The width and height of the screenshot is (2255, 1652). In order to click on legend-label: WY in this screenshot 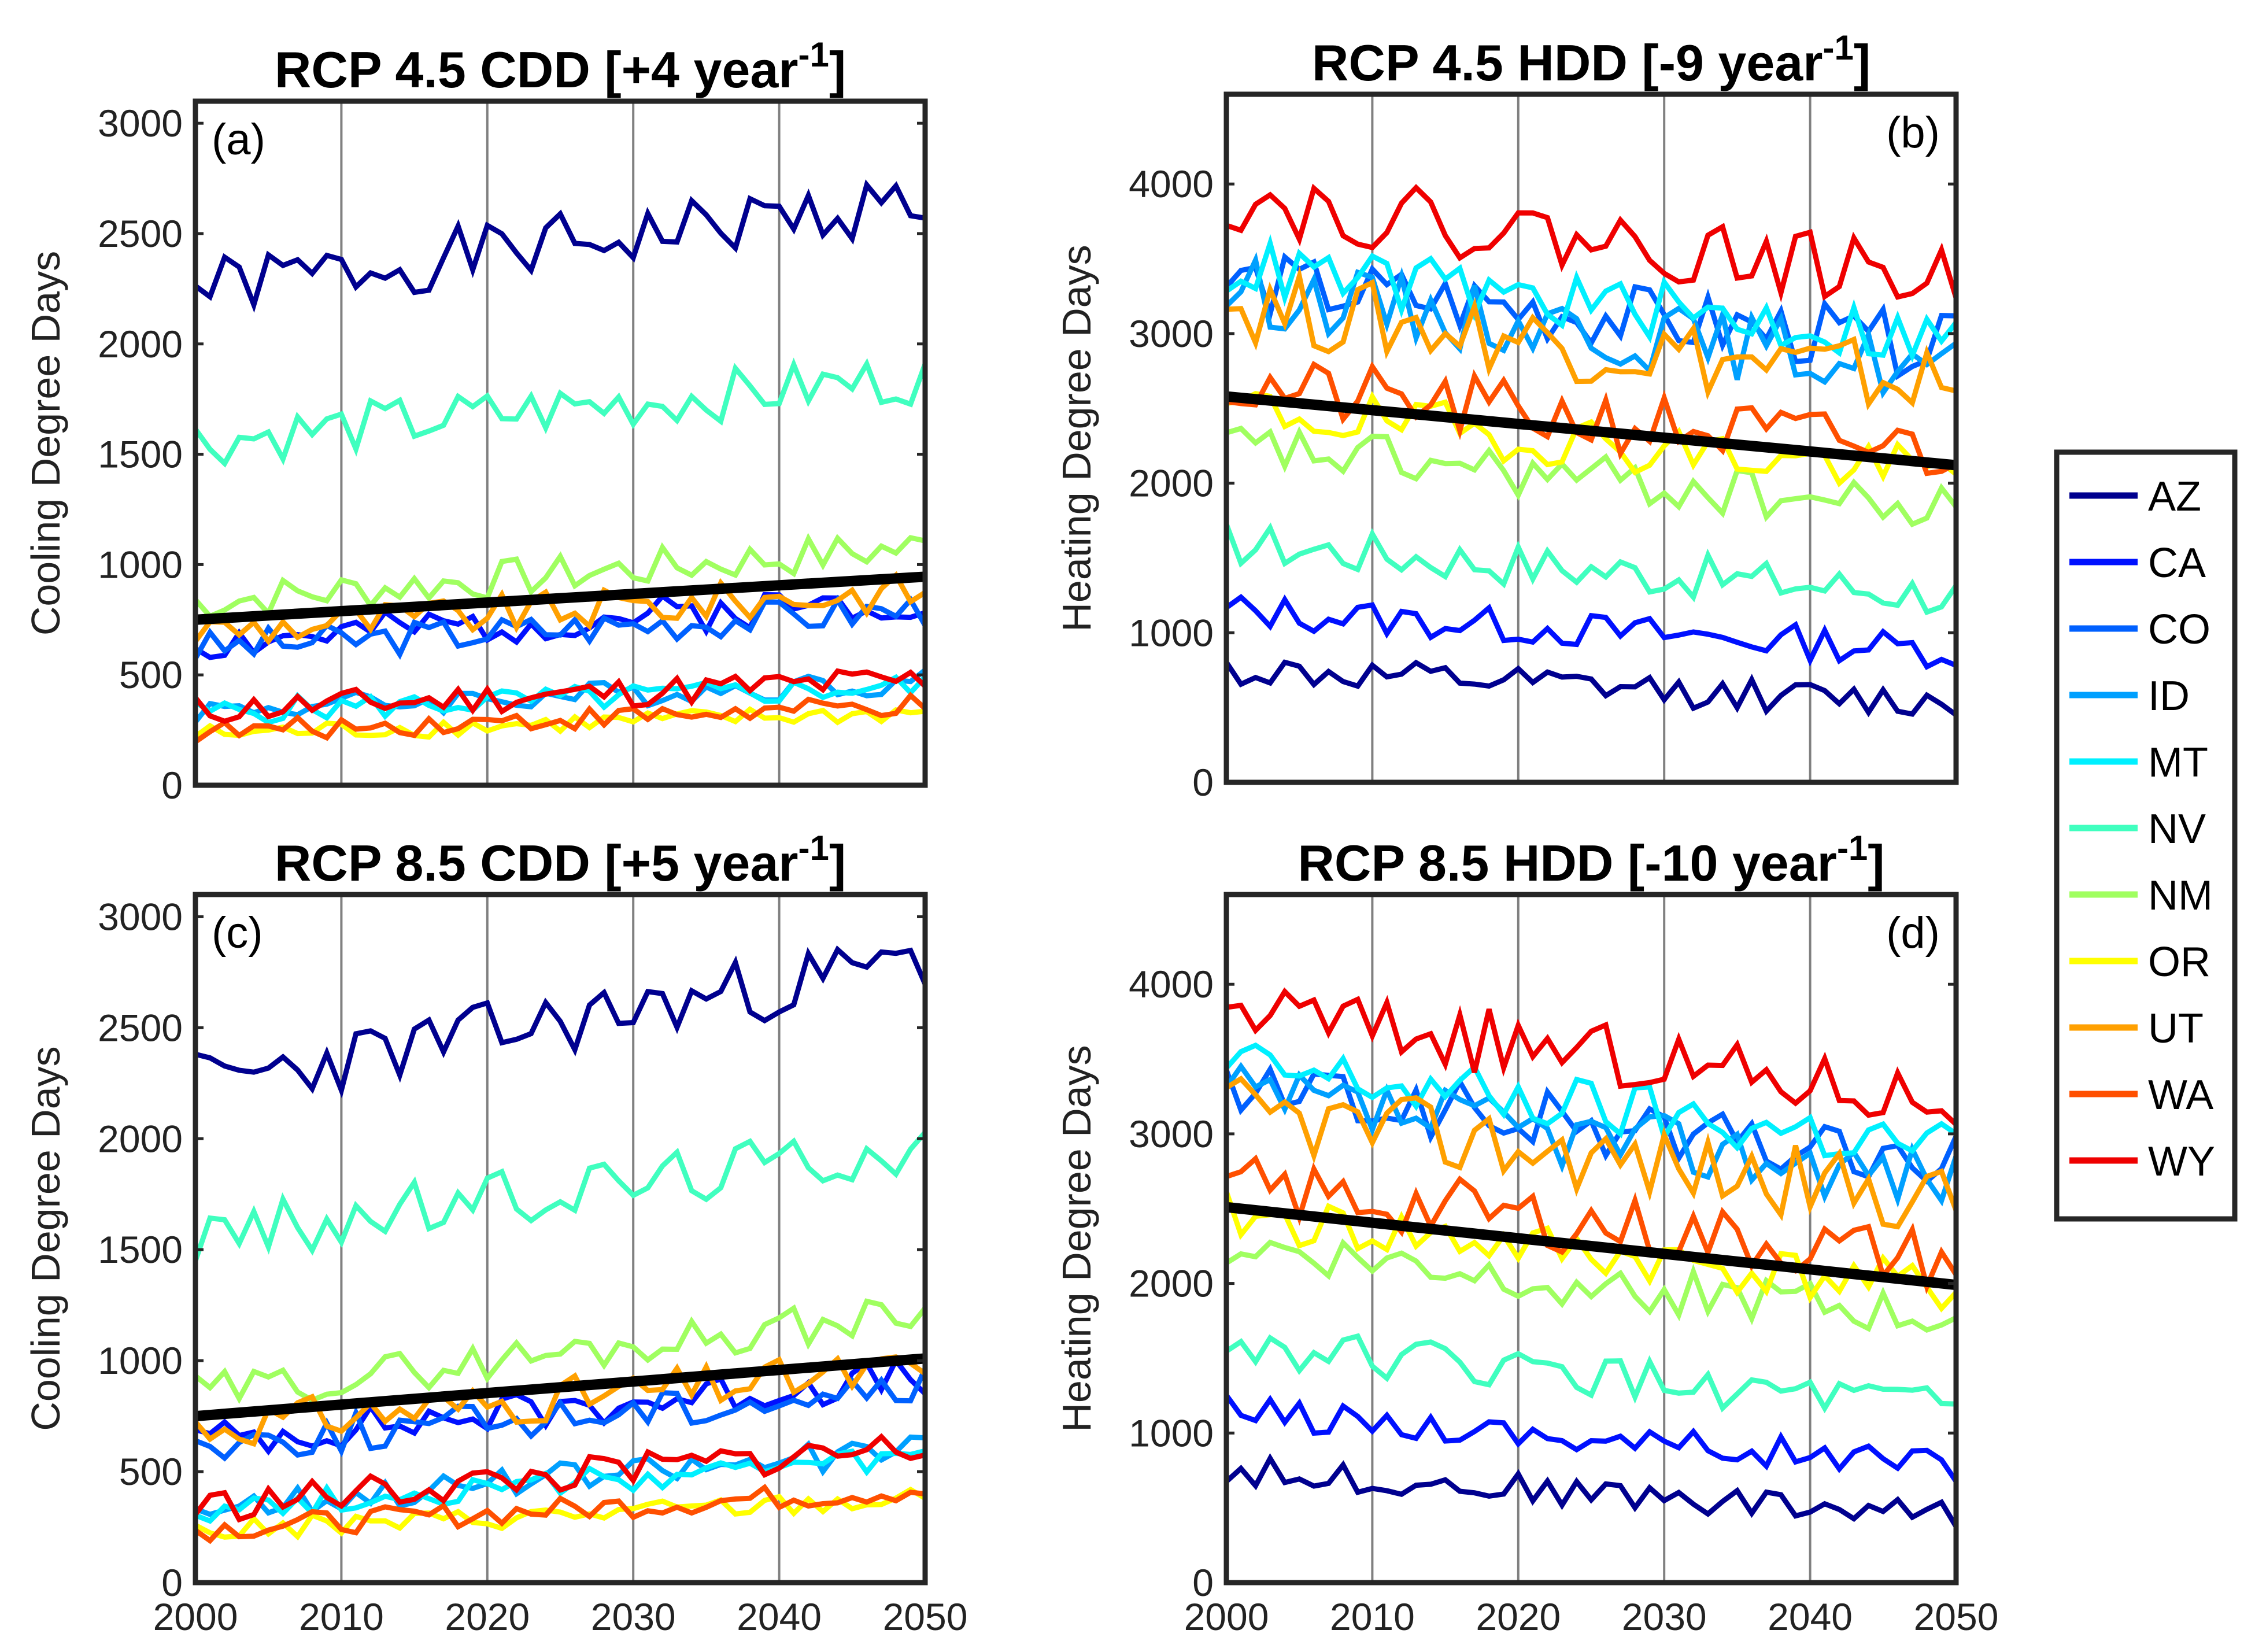, I will do `click(2182, 1162)`.